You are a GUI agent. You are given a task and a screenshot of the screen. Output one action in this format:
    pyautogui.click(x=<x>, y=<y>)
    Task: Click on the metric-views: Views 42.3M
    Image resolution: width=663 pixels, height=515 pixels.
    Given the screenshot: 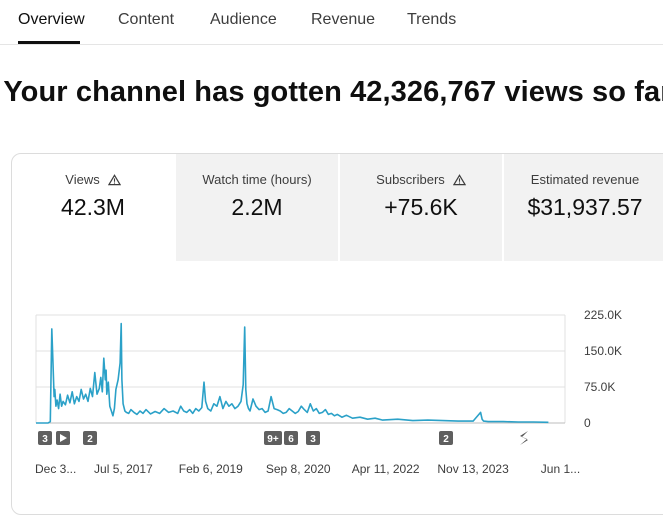 What is the action you would take?
    pyautogui.click(x=93, y=207)
    